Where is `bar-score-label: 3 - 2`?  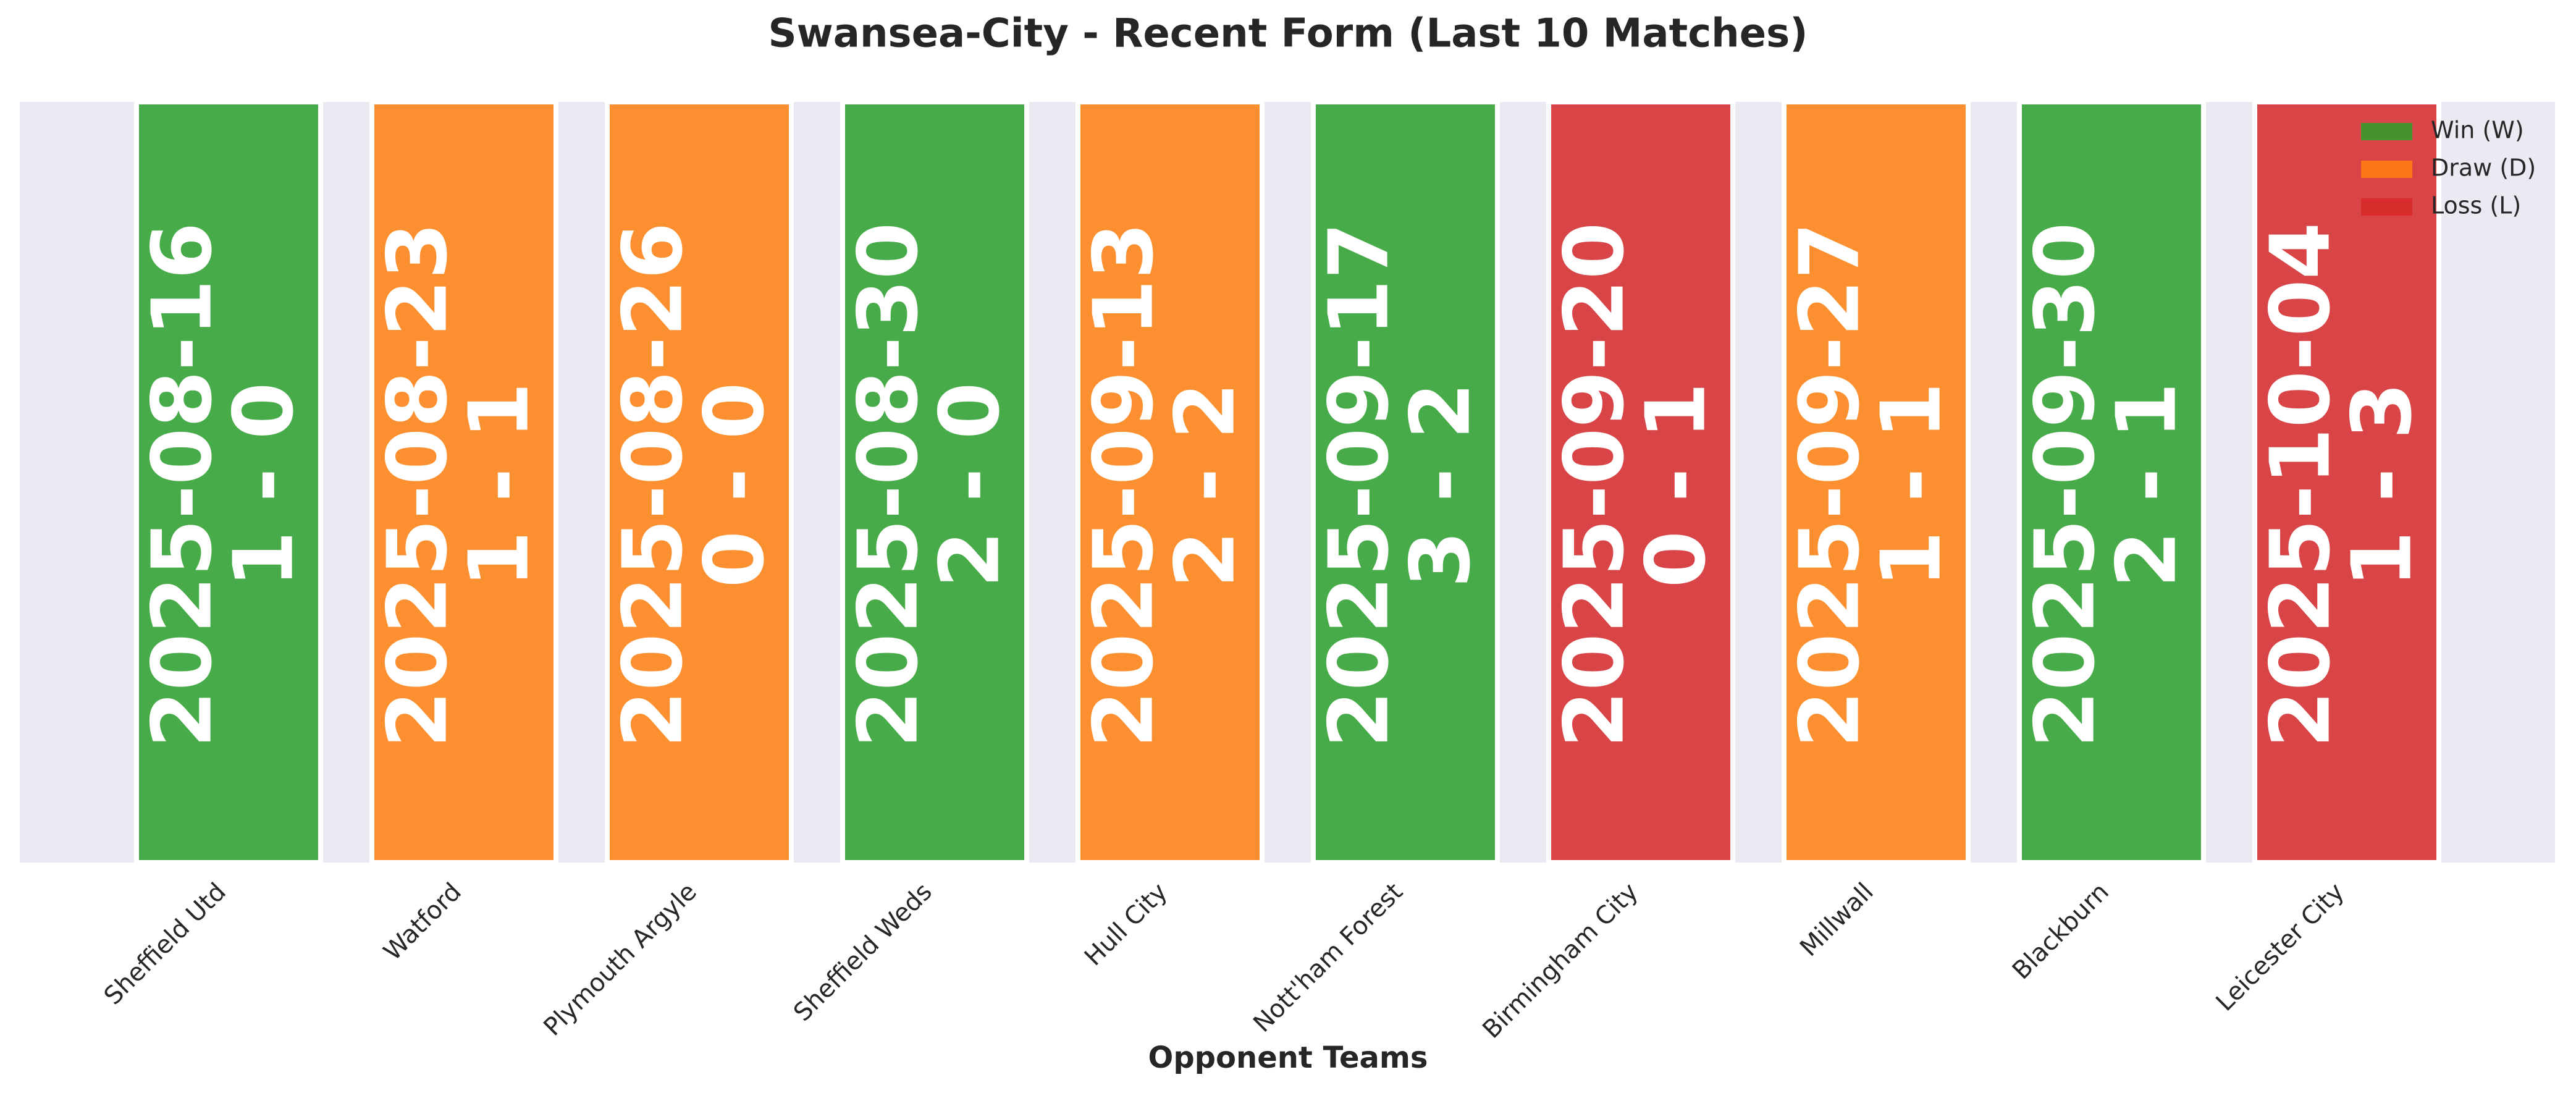 bar-score-label: 3 - 2 is located at coordinates (1441, 485).